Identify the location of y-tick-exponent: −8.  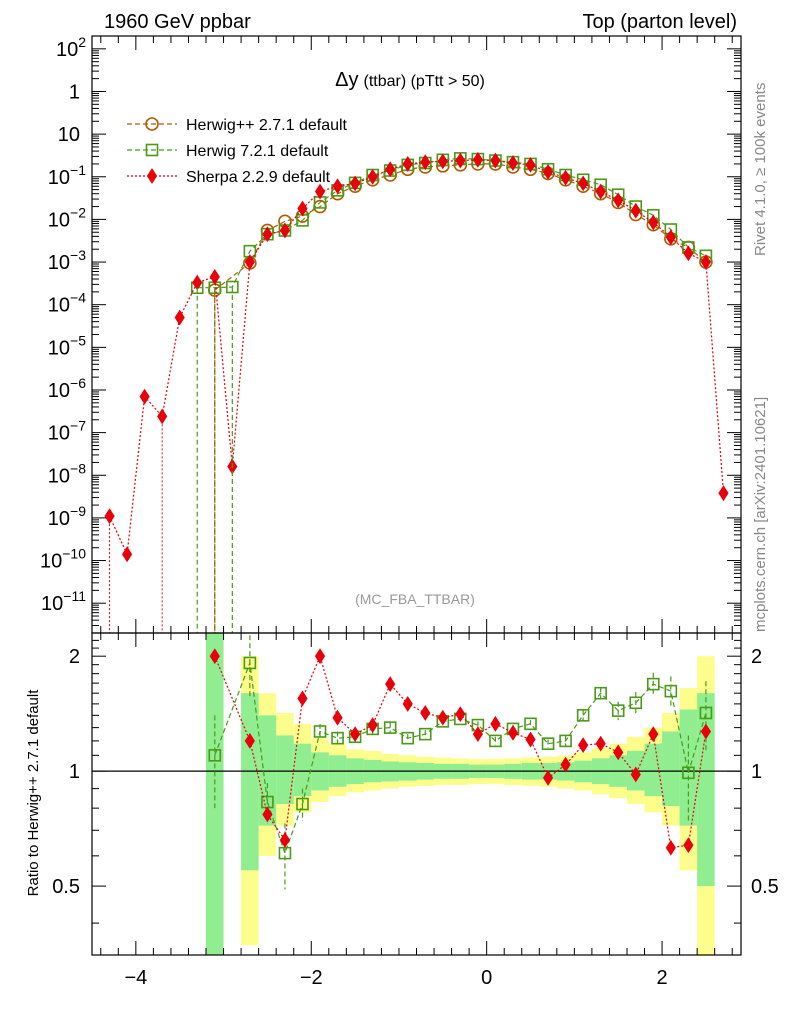
(78, 468).